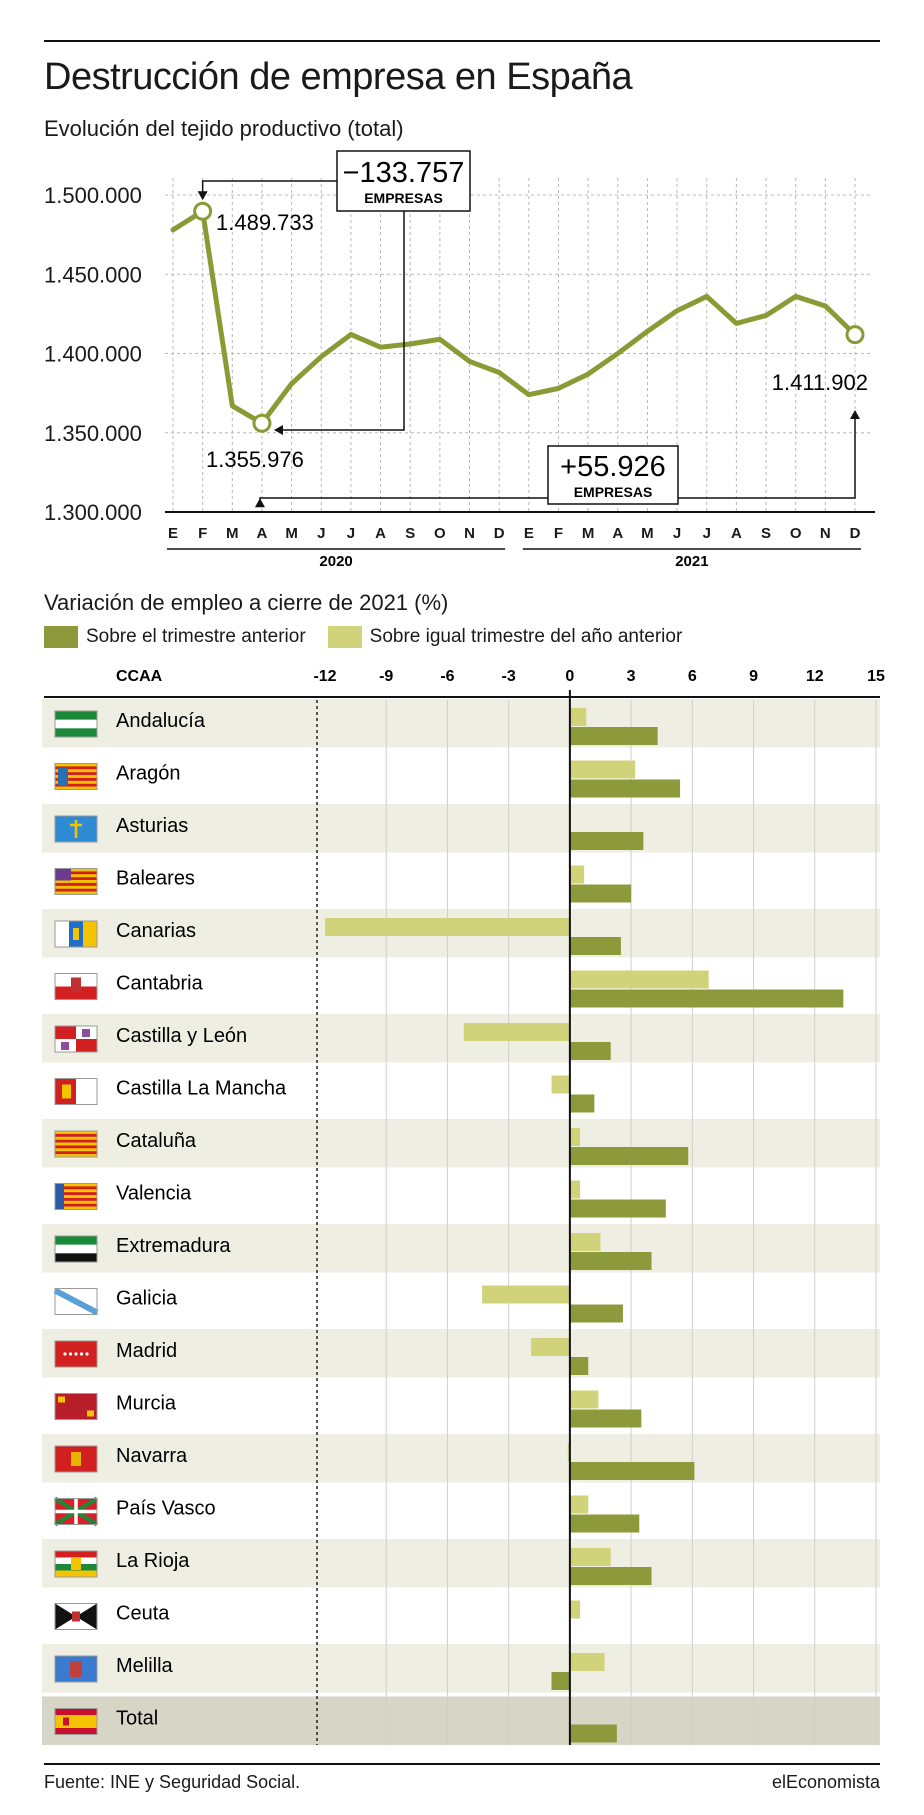  What do you see at coordinates (265, 222) in the screenshot?
I see `max-value-label: 1.489.733` at bounding box center [265, 222].